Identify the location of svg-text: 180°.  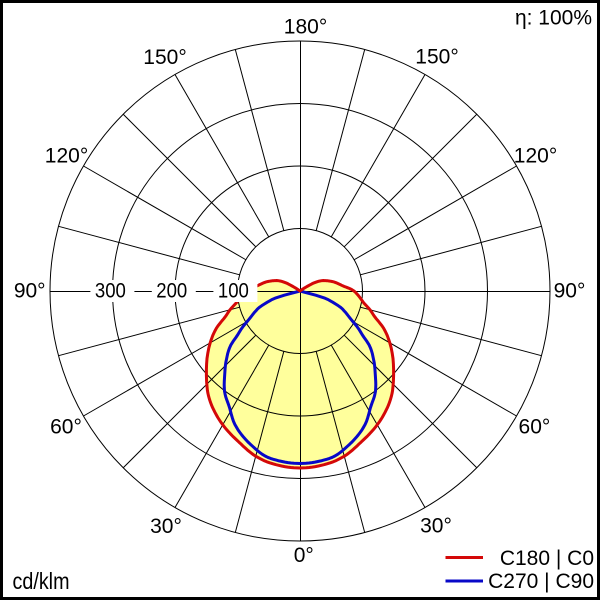
(305, 27).